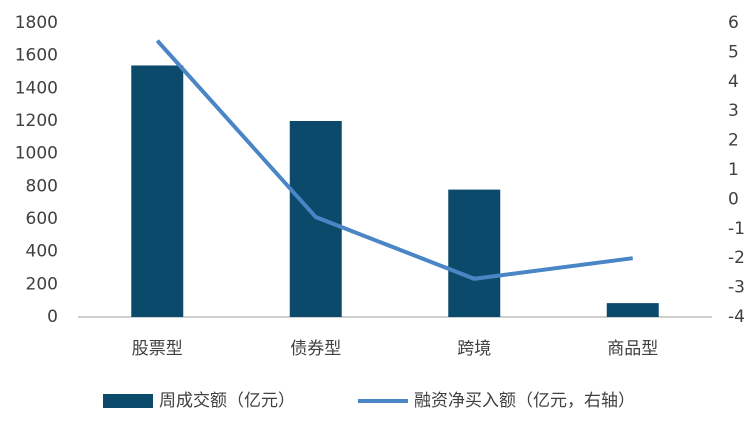  What do you see at coordinates (733, 170) in the screenshot?
I see `y2-tick-label: 1` at bounding box center [733, 170].